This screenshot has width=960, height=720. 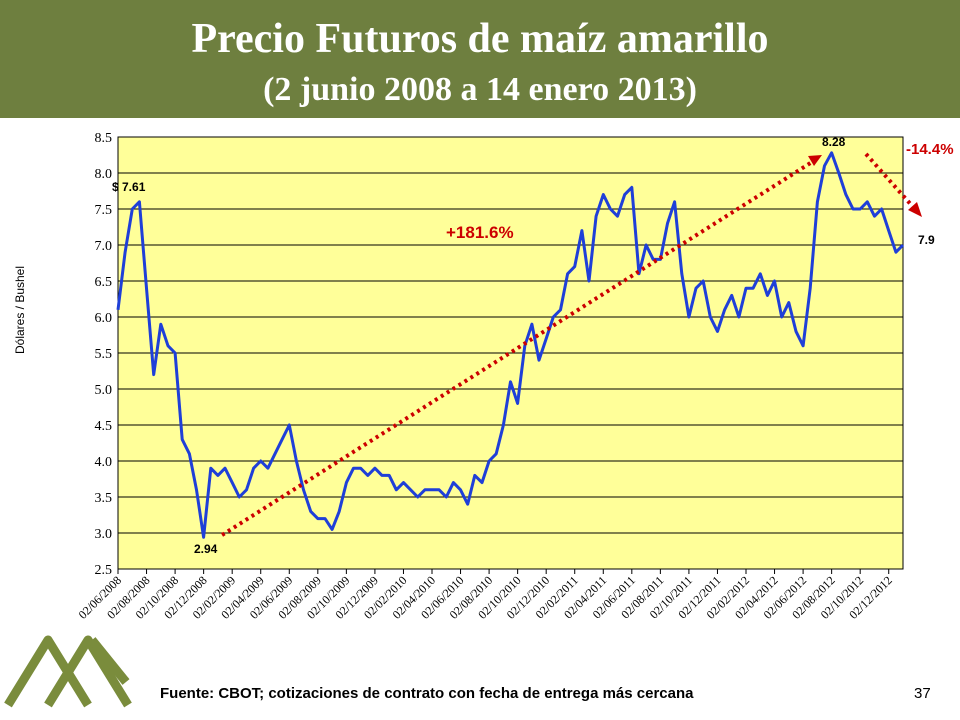 What do you see at coordinates (480, 89) in the screenshot?
I see `chart-subtitle: (2 junio 2008 a 14 enero 2013)` at bounding box center [480, 89].